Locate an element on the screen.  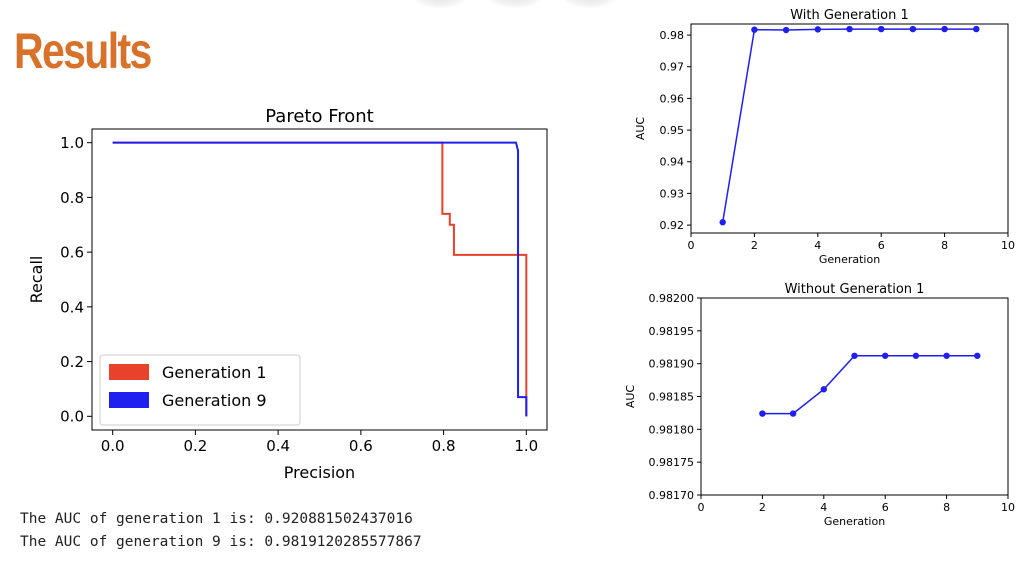
legend-label: Generation 1 is located at coordinates (214, 372).